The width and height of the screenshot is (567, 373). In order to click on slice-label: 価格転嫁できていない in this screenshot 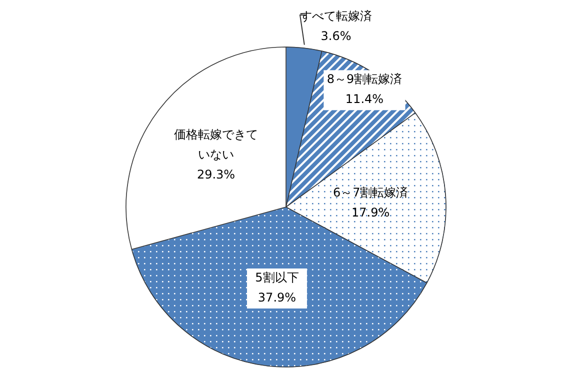, I will do `click(216, 145)`.